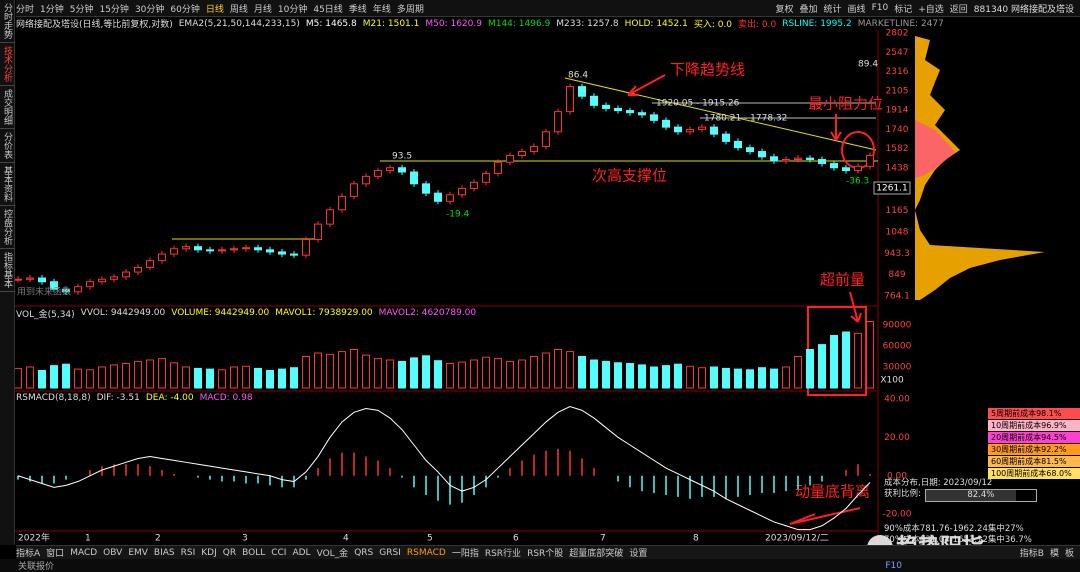  I want to click on period-tab: 季线, so click(357, 9).